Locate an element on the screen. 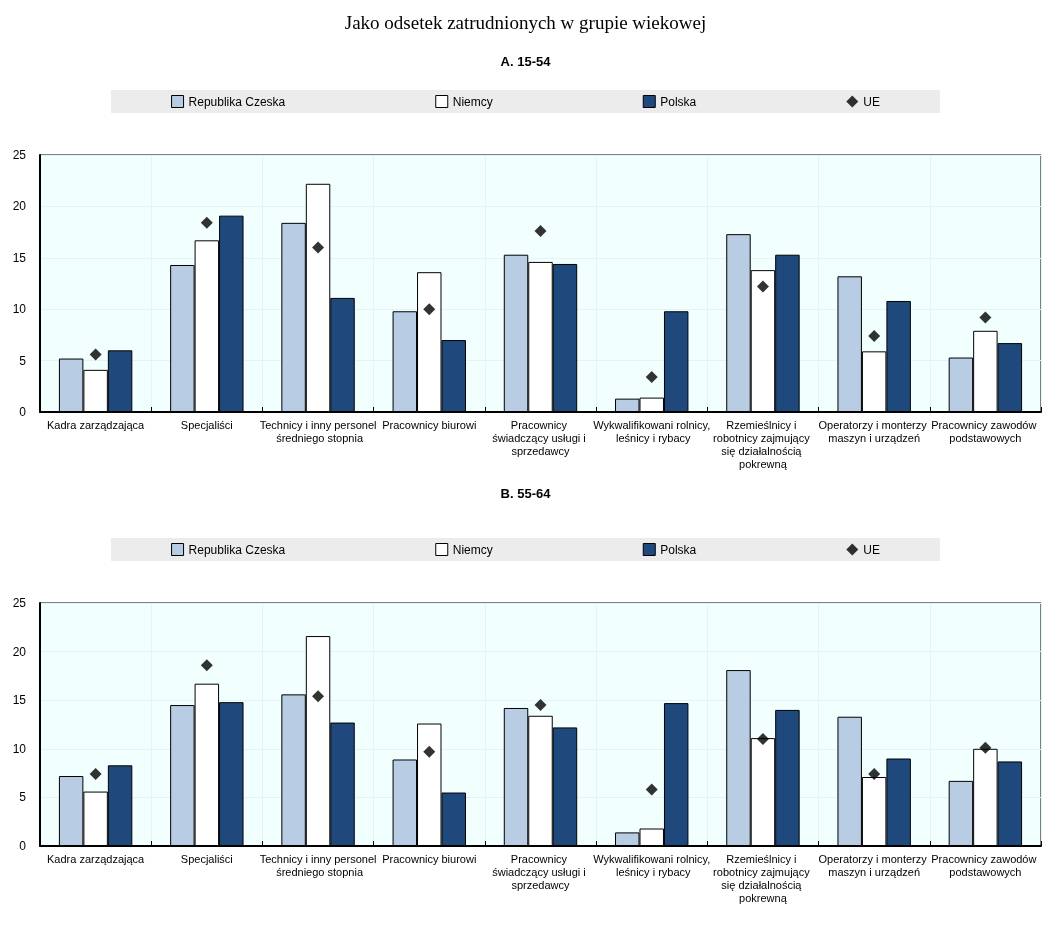  chart-title: B. 55-64 is located at coordinates (526, 493).